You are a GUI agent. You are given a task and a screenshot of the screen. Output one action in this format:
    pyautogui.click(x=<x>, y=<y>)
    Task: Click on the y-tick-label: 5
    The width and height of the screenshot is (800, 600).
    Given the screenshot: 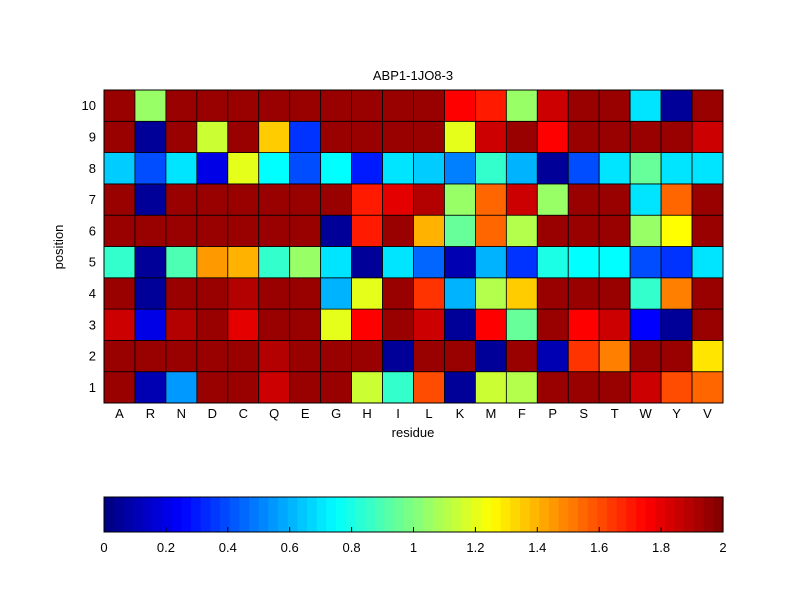 What is the action you would take?
    pyautogui.click(x=92, y=262)
    